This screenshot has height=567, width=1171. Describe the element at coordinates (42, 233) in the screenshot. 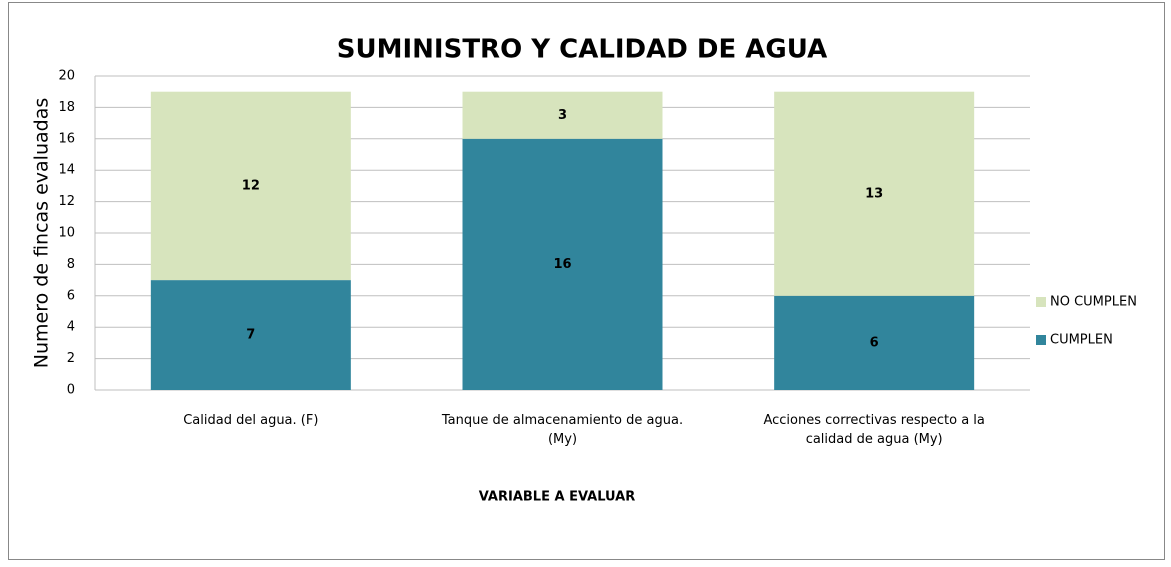

I see `y-axis-title: Numero de fincas evaluadas` at that location.